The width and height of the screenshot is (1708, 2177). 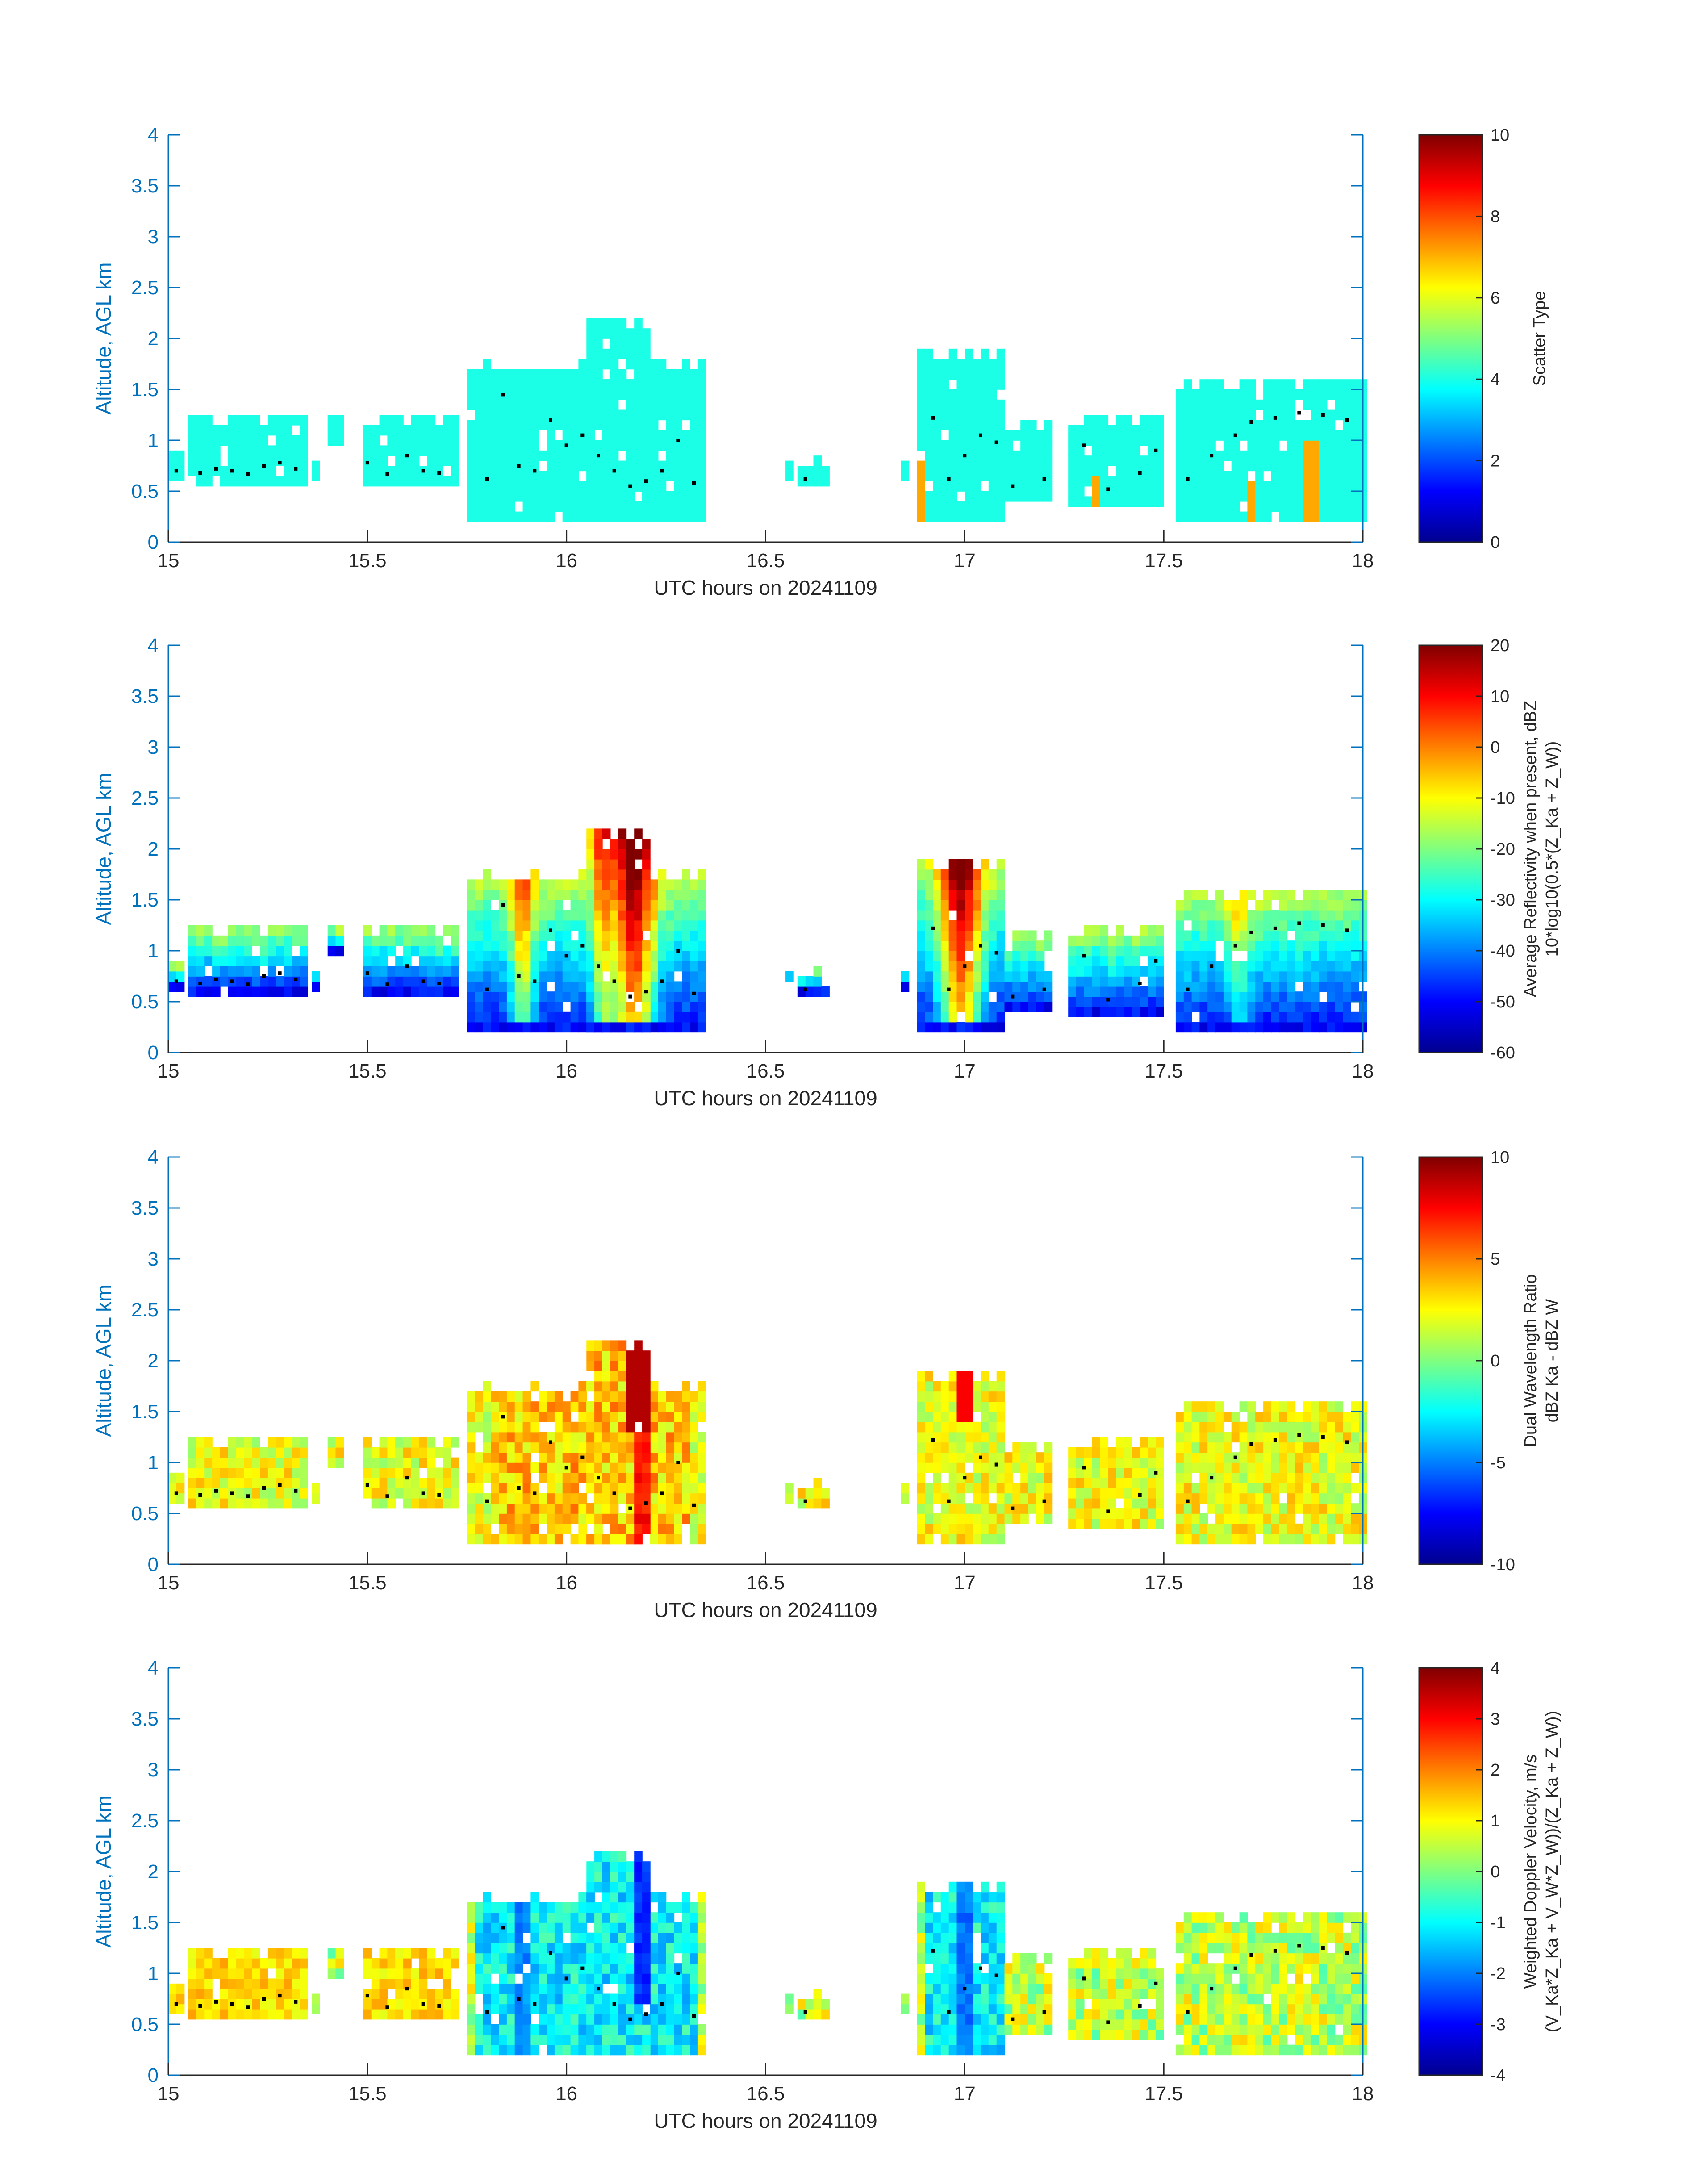 I want to click on y-tick-label: 2.5, so click(x=145, y=798).